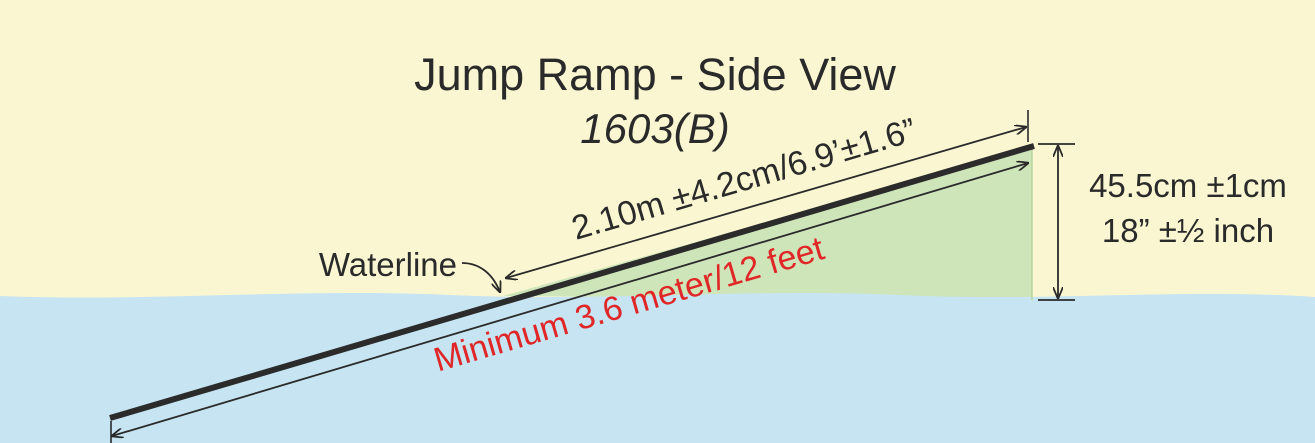 Image resolution: width=1315 pixels, height=443 pixels. I want to click on diagram-title: Jump Ramp - Side View, so click(655, 74).